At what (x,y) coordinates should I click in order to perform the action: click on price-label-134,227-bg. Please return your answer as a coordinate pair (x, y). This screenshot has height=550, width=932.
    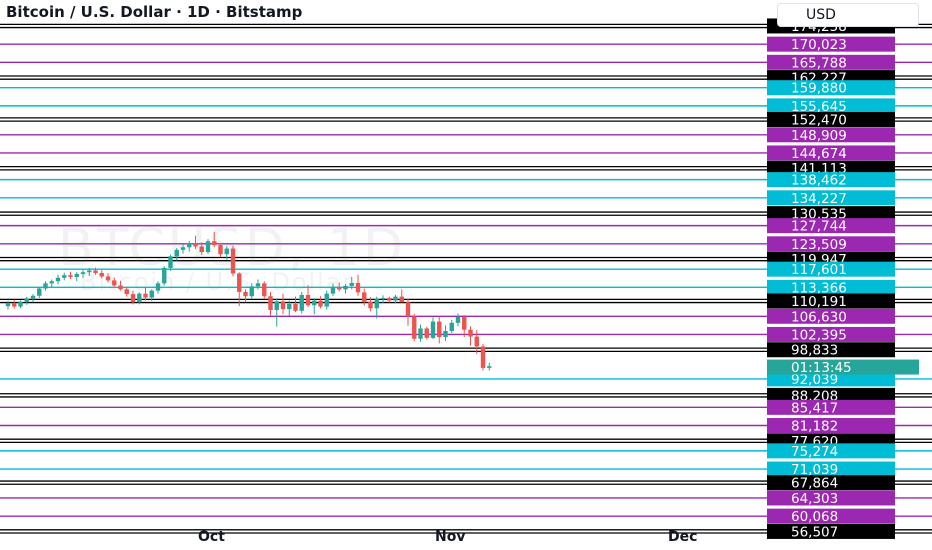
    Looking at the image, I should click on (831, 198).